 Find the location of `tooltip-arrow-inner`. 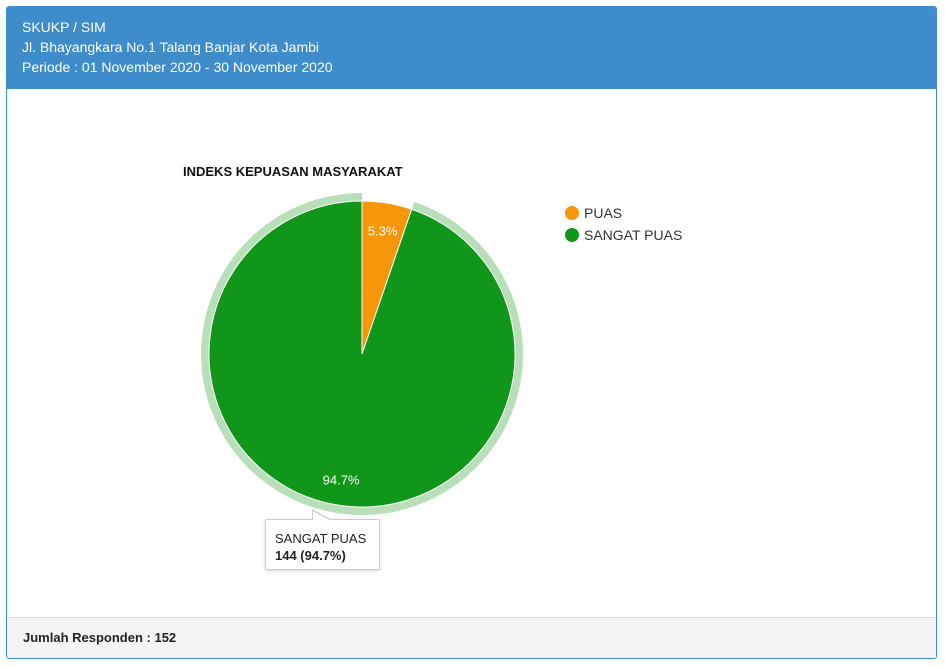

tooltip-arrow-inner is located at coordinates (322, 516).